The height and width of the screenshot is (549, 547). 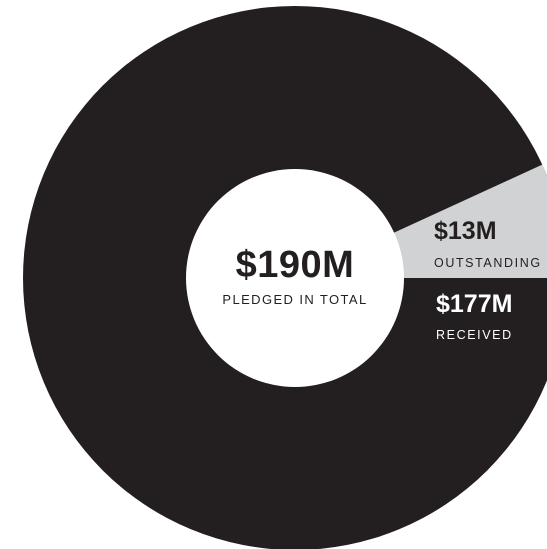 What do you see at coordinates (295, 265) in the screenshot?
I see `total-pledged-value: $190M` at bounding box center [295, 265].